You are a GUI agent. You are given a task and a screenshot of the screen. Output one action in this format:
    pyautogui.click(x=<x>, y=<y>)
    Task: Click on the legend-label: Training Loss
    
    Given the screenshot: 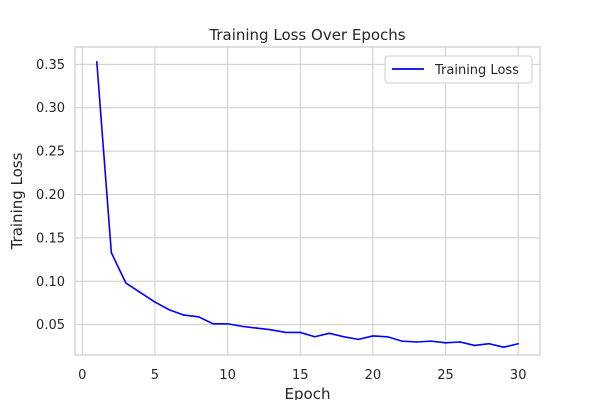 What is the action you would take?
    pyautogui.click(x=476, y=70)
    